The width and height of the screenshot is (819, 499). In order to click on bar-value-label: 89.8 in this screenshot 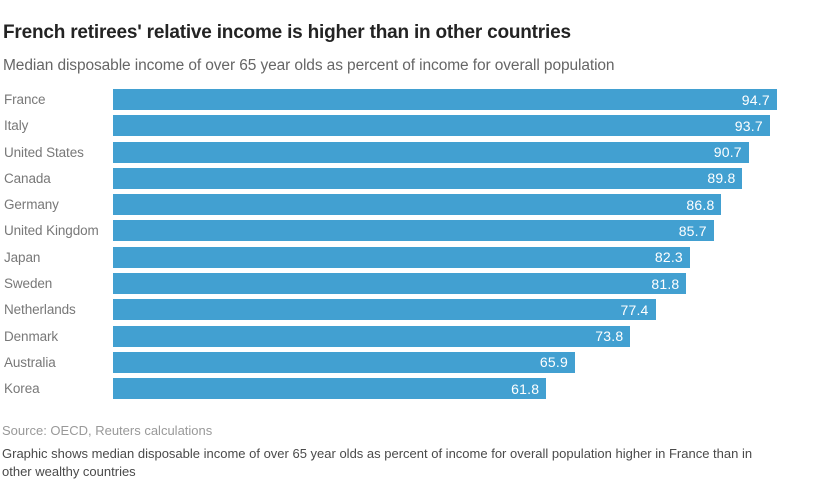, I will do `click(721, 178)`.